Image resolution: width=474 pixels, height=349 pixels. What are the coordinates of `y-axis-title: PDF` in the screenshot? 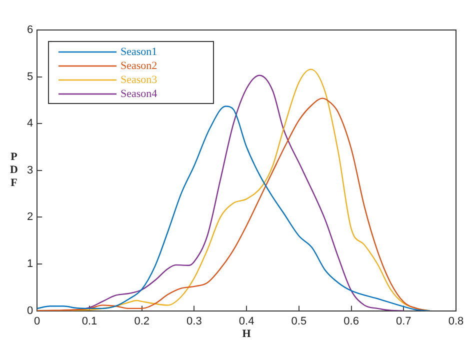 It's located at (14, 170).